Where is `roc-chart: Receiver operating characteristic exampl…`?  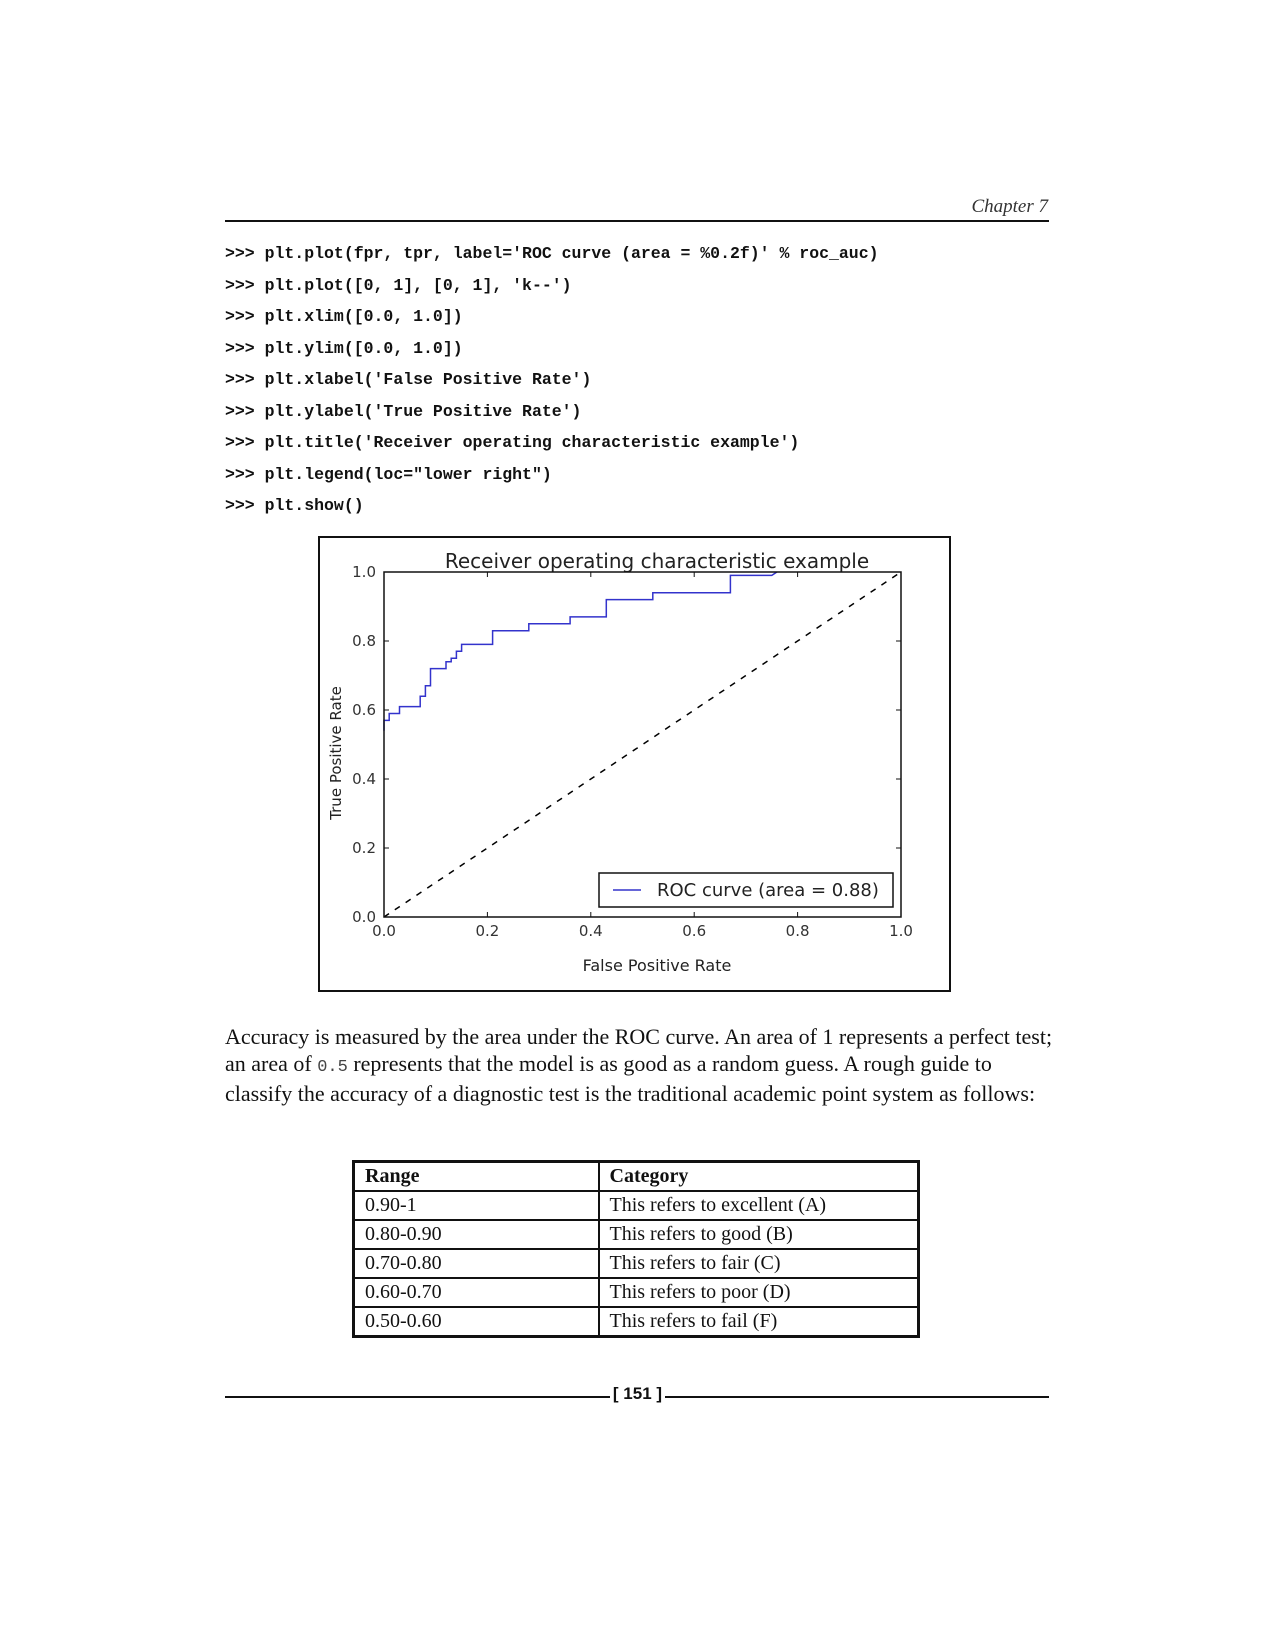
roc-chart: Receiver operating characteristic exampl… is located at coordinates (620, 762).